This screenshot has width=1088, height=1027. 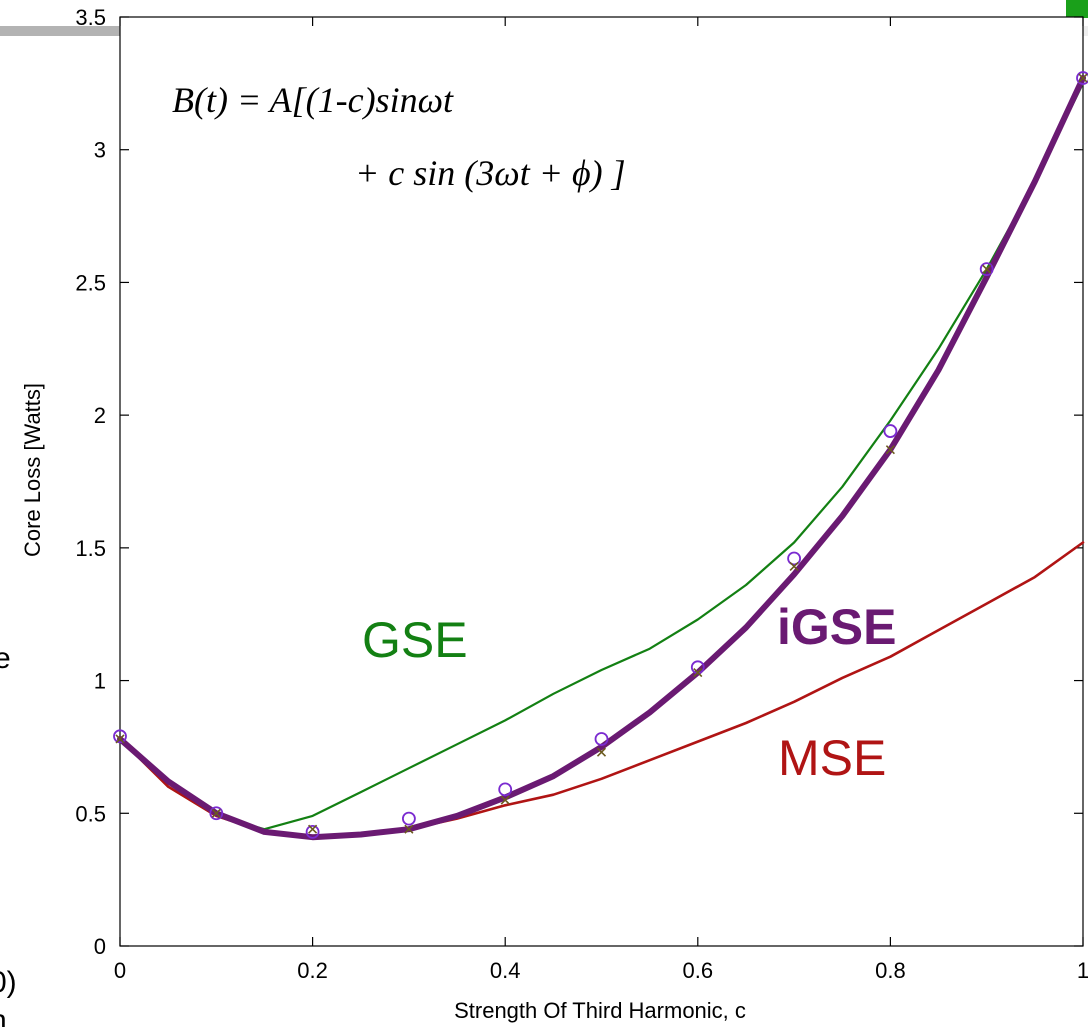 I want to click on y-tick-label: 1, so click(x=100, y=681).